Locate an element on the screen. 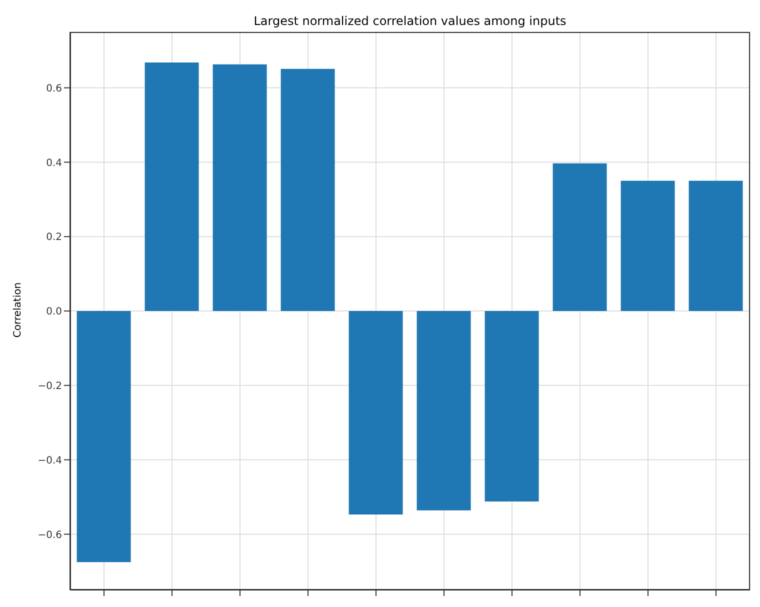 The width and height of the screenshot is (760, 607). y-tick-label: 0.0 is located at coordinates (54, 312).